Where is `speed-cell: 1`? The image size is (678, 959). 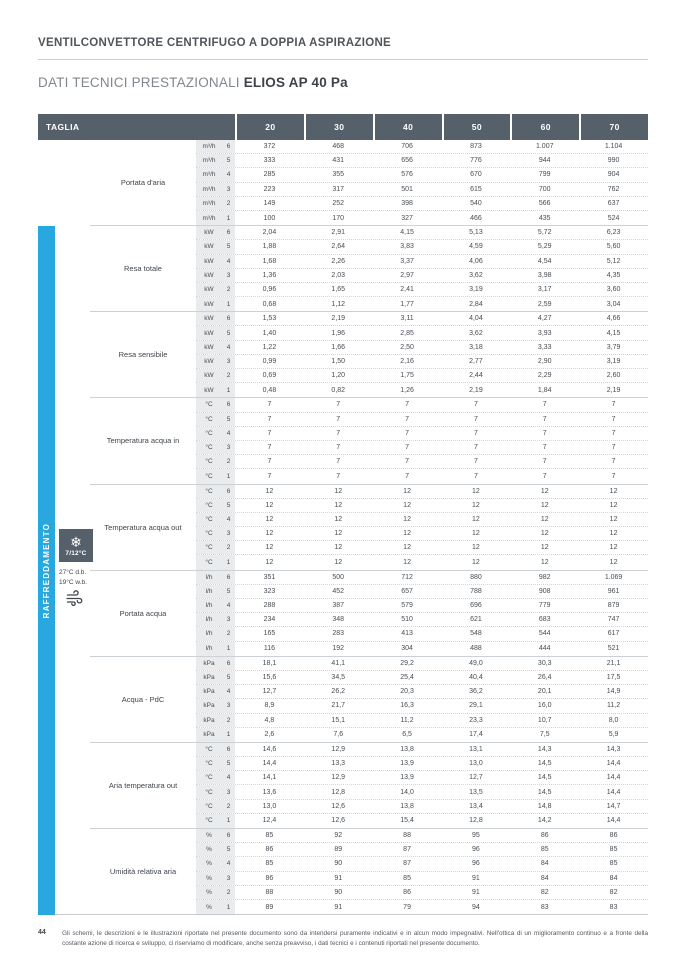 speed-cell: 1 is located at coordinates (228, 820).